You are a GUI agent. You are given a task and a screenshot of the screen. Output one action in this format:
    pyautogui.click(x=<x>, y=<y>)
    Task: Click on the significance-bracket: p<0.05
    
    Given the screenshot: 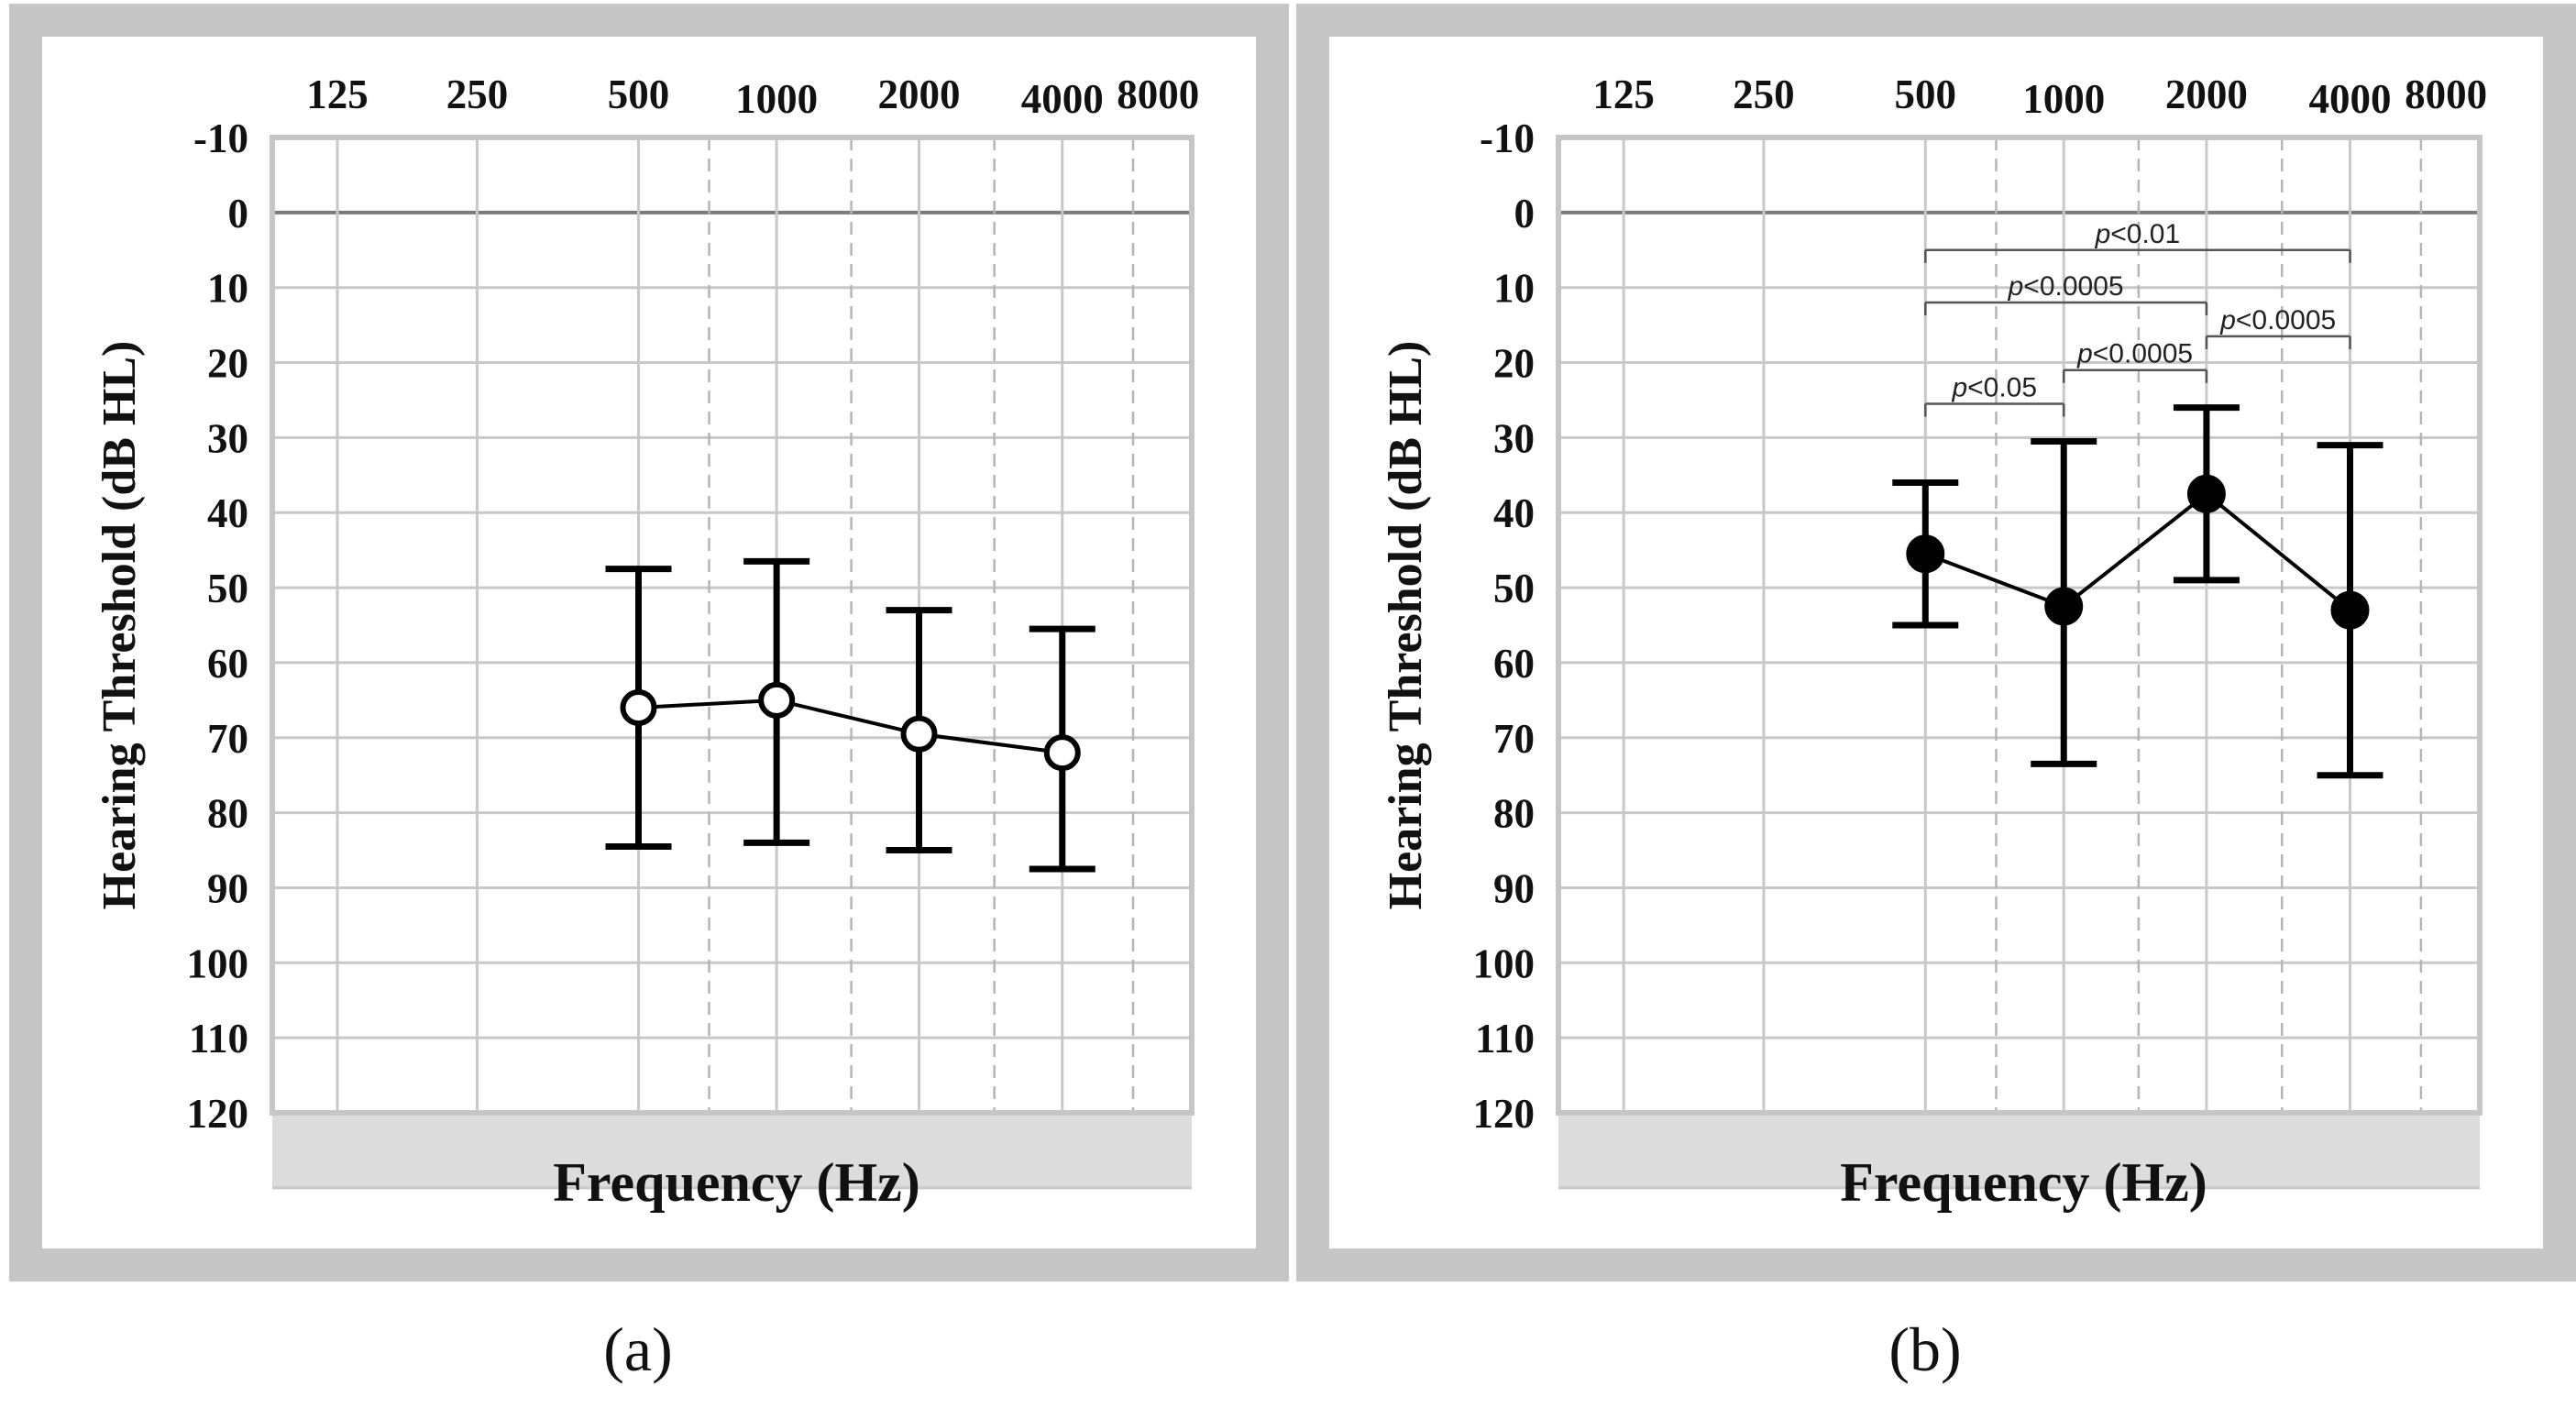 What is the action you would take?
    pyautogui.click(x=1995, y=395)
    